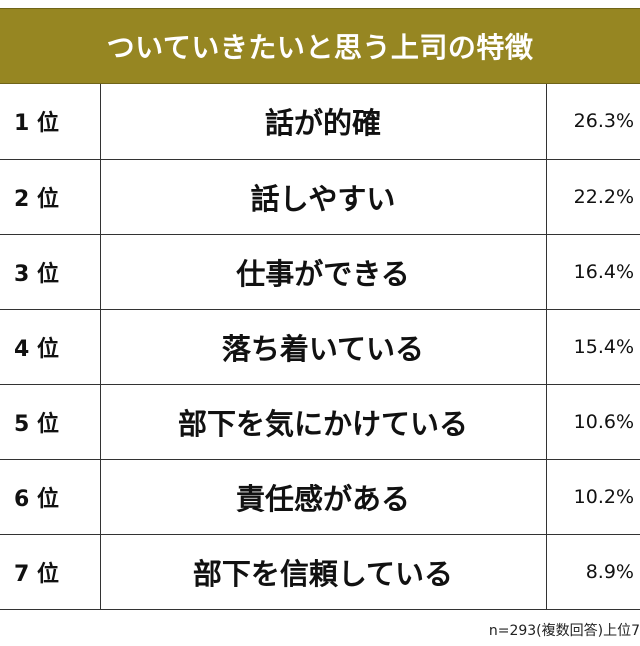 This screenshot has width=640, height=646. Describe the element at coordinates (50, 347) in the screenshot. I see `rank-label: 4 位` at that location.